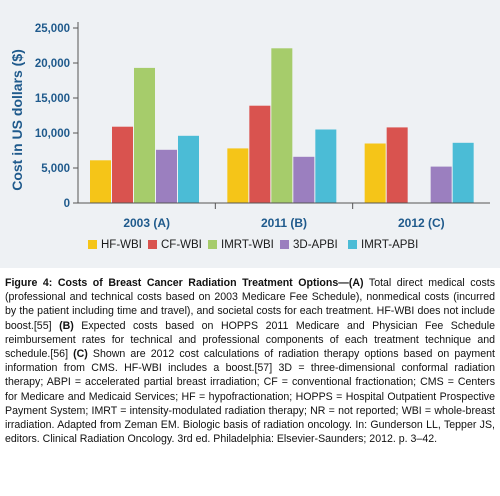 This screenshot has width=500, height=496. I want to click on x-tick-label: 2003 (A), so click(146, 223).